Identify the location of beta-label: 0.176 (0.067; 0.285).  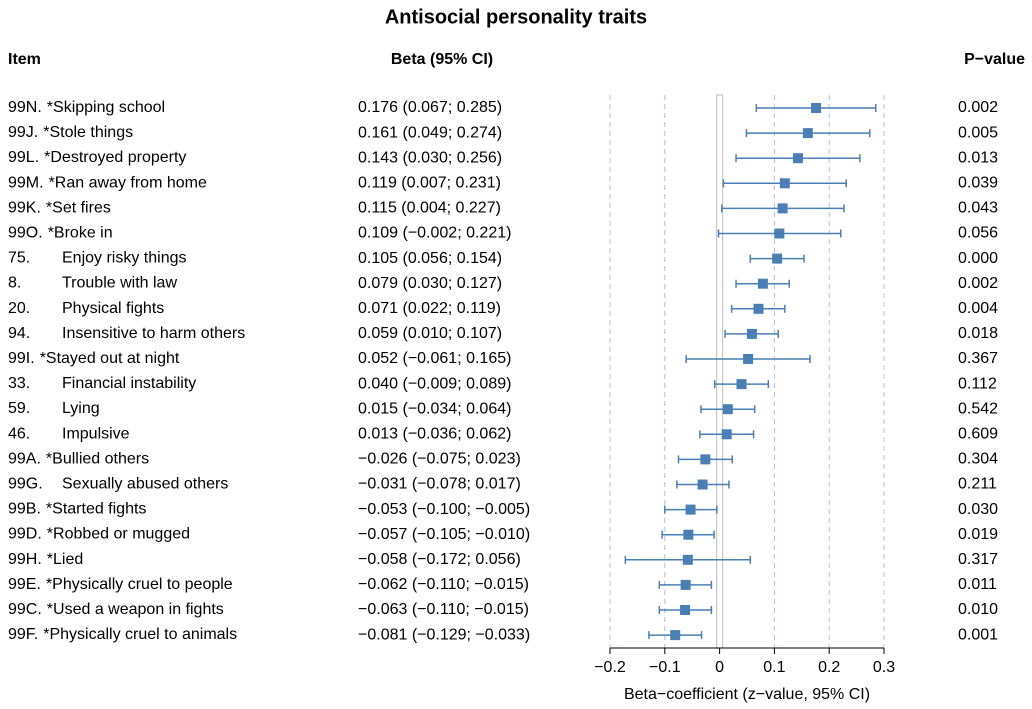
(430, 107).